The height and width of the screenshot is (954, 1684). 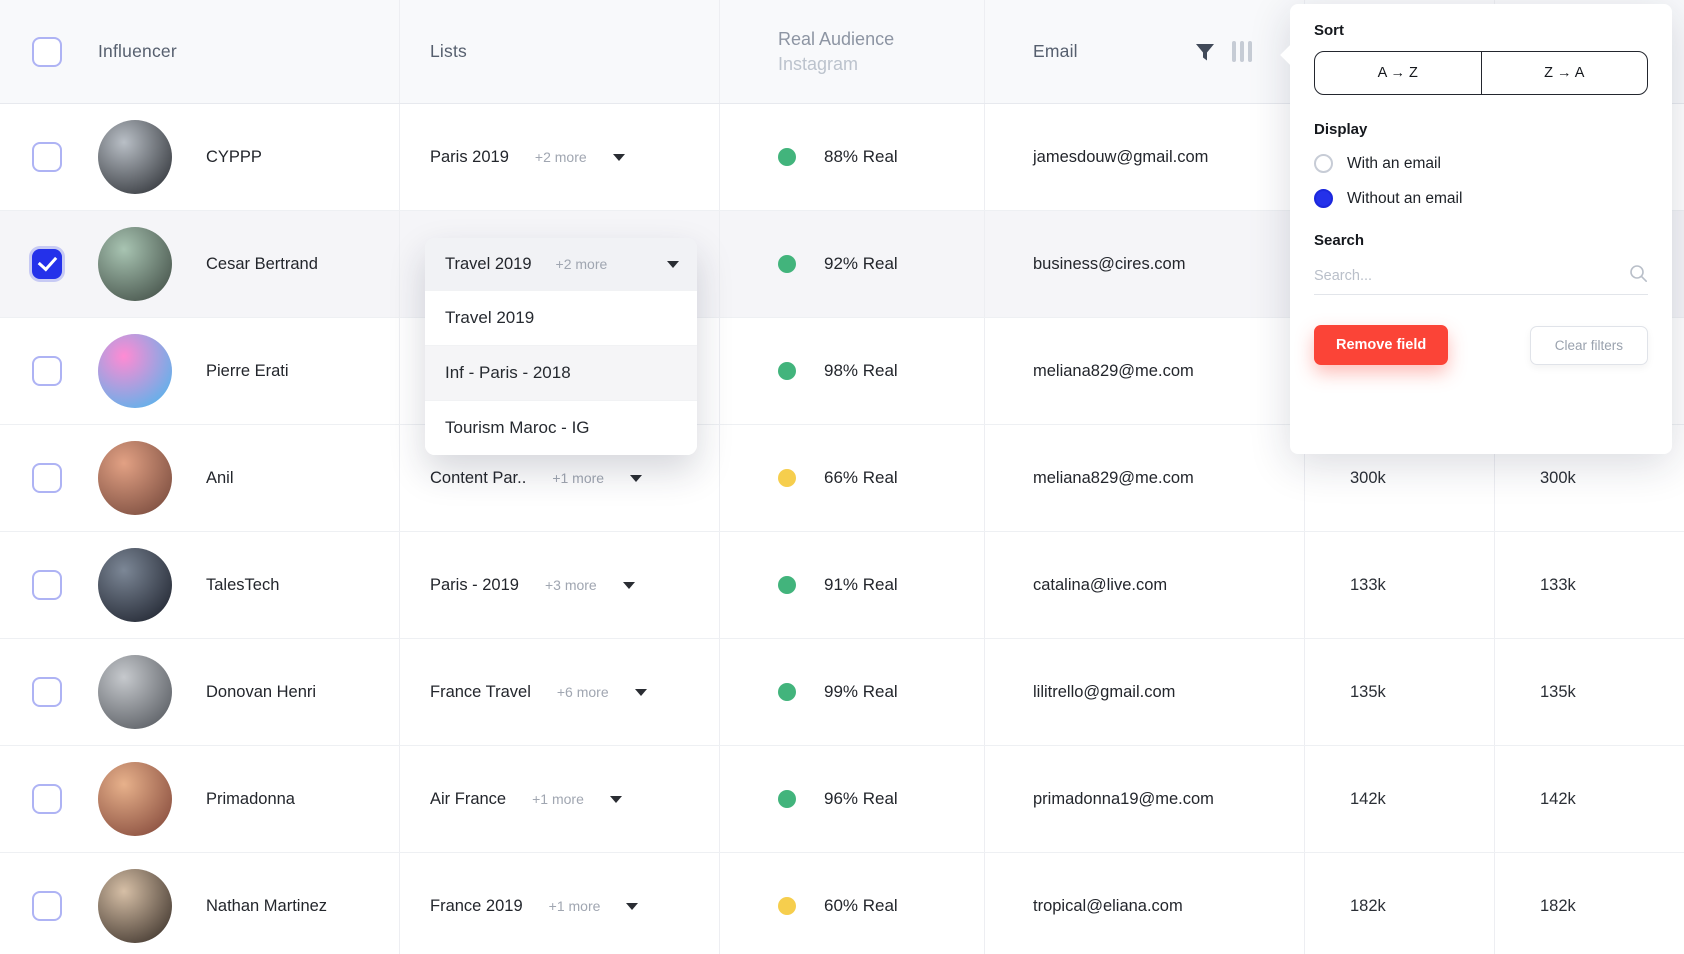 I want to click on sort-za-button: Z → A, so click(x=1564, y=73).